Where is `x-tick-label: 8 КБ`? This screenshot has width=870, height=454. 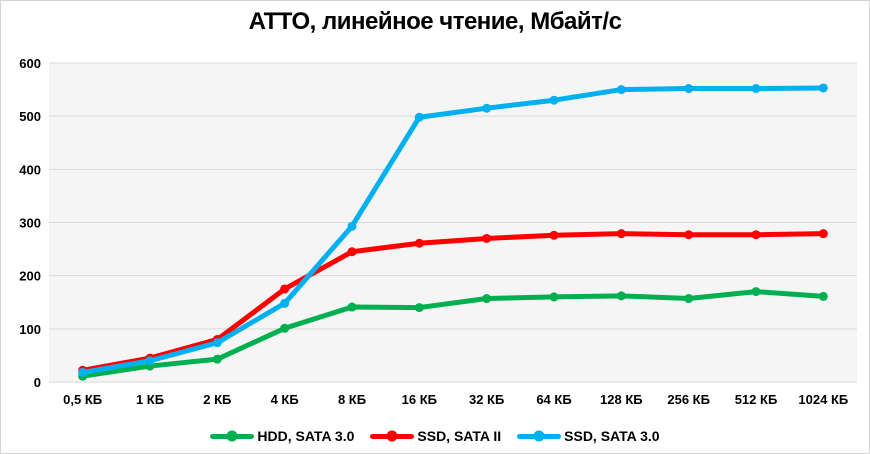
x-tick-label: 8 КБ is located at coordinates (352, 399).